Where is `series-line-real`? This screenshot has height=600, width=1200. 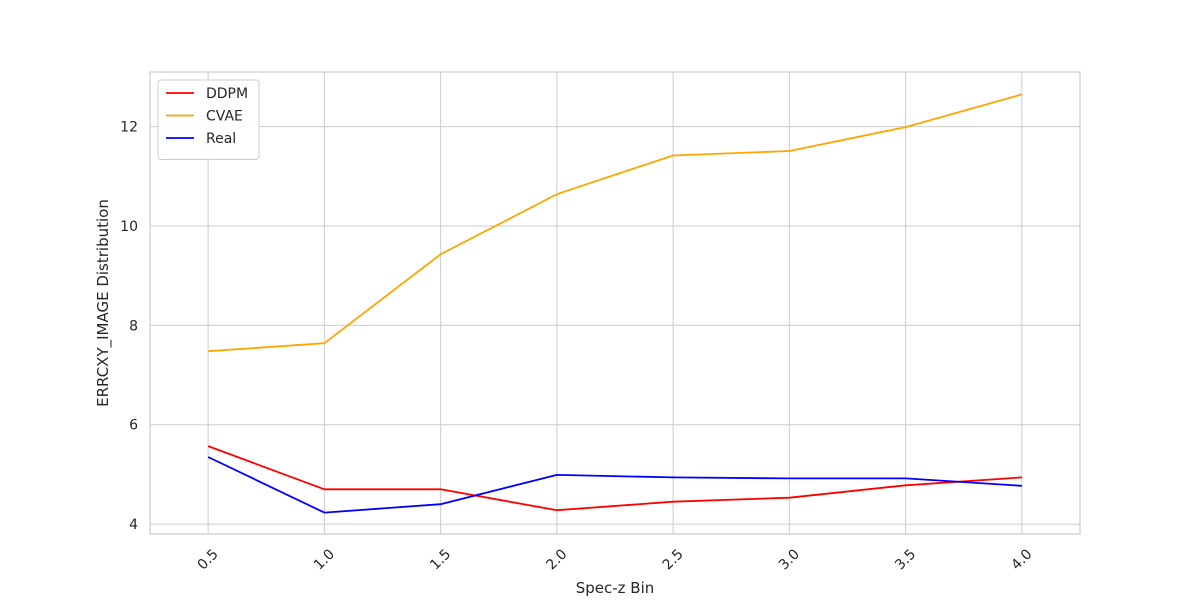
series-line-real is located at coordinates (614, 485).